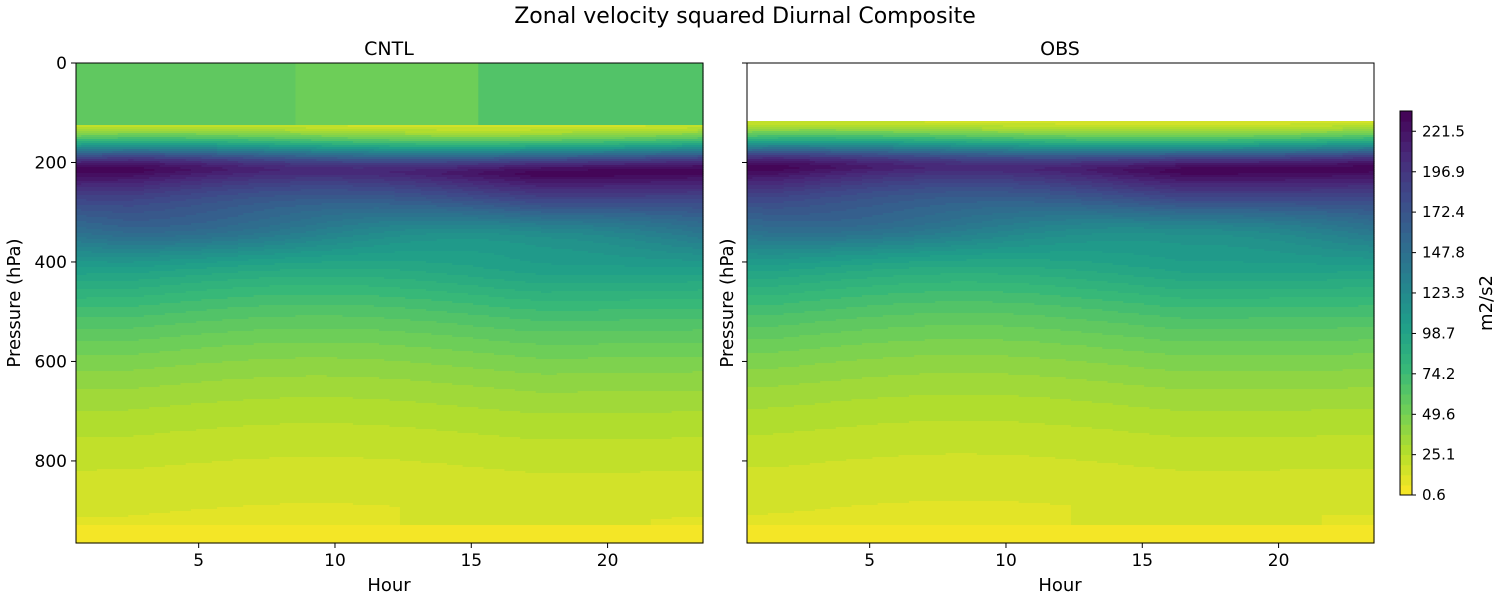  I want to click on colorbar-level, so click(1406, 470).